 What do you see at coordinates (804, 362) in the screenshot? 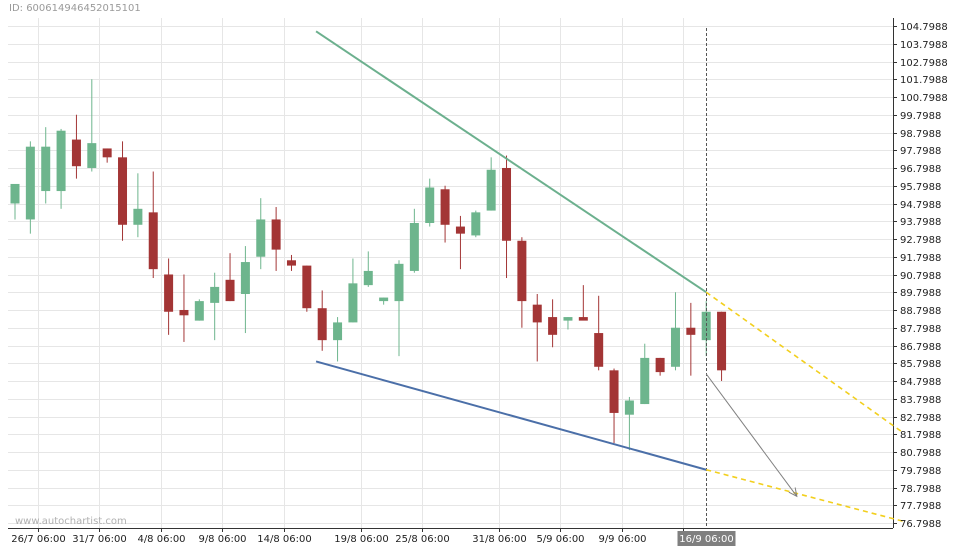
I see `resistance-projection` at bounding box center [804, 362].